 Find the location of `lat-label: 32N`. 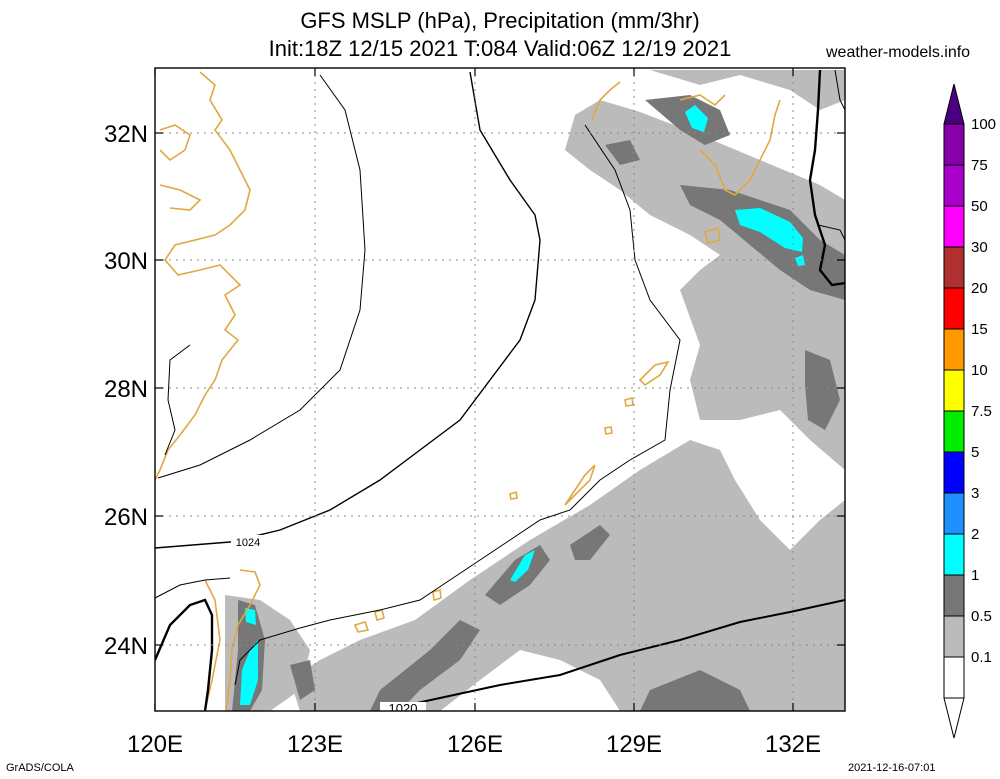

lat-label: 32N is located at coordinates (126, 134).